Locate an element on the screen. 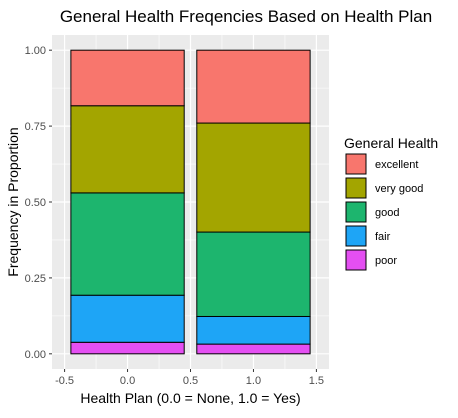 The height and width of the screenshot is (418, 458). y-tick-label: 0.50 is located at coordinates (35, 203).